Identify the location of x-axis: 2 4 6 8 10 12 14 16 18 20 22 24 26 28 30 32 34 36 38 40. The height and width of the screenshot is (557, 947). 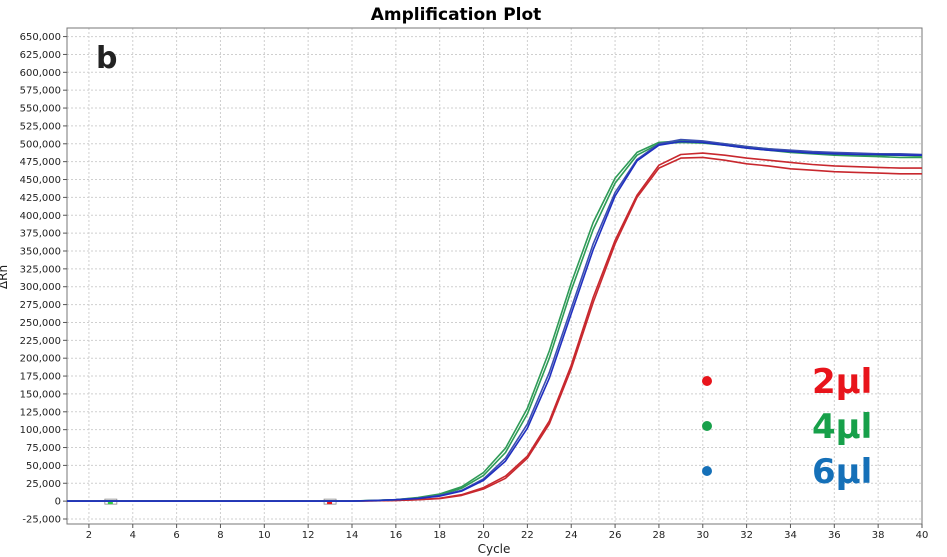
(507, 532).